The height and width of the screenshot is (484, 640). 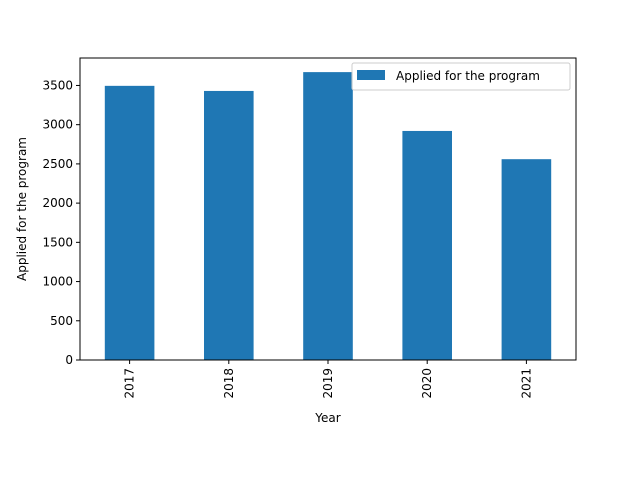 I want to click on y-tick-label: 1000, so click(x=57, y=282).